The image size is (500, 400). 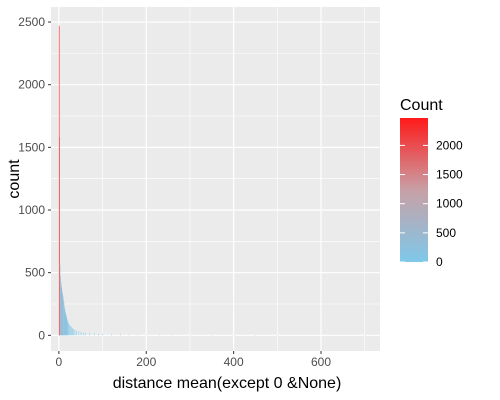 I want to click on y-tick-label: 1500, so click(x=31, y=147).